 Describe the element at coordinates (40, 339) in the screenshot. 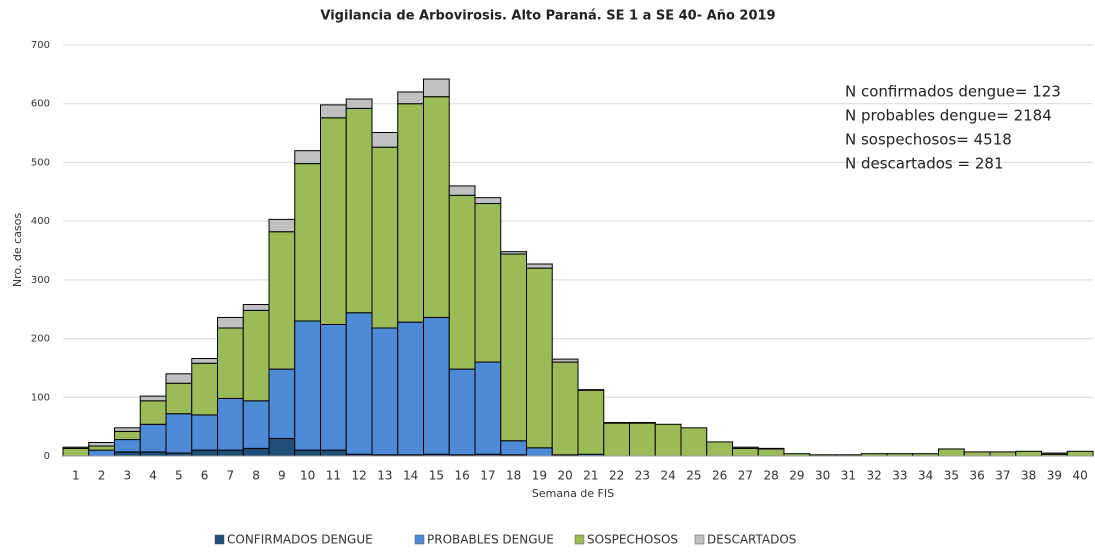

I see `y-tick-label: 200` at that location.